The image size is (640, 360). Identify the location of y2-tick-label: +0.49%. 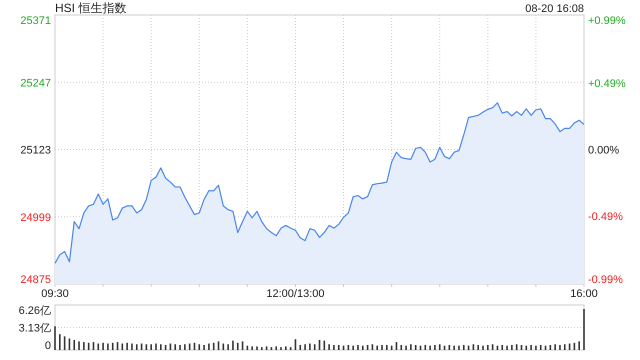
(607, 84).